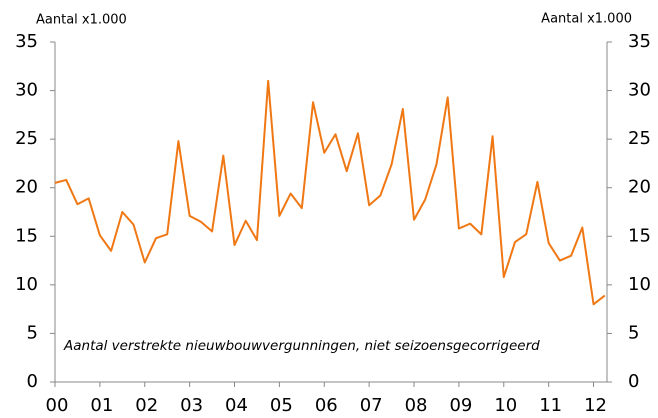  What do you see at coordinates (505, 405) in the screenshot?
I see `x-tick-label: 10` at bounding box center [505, 405].